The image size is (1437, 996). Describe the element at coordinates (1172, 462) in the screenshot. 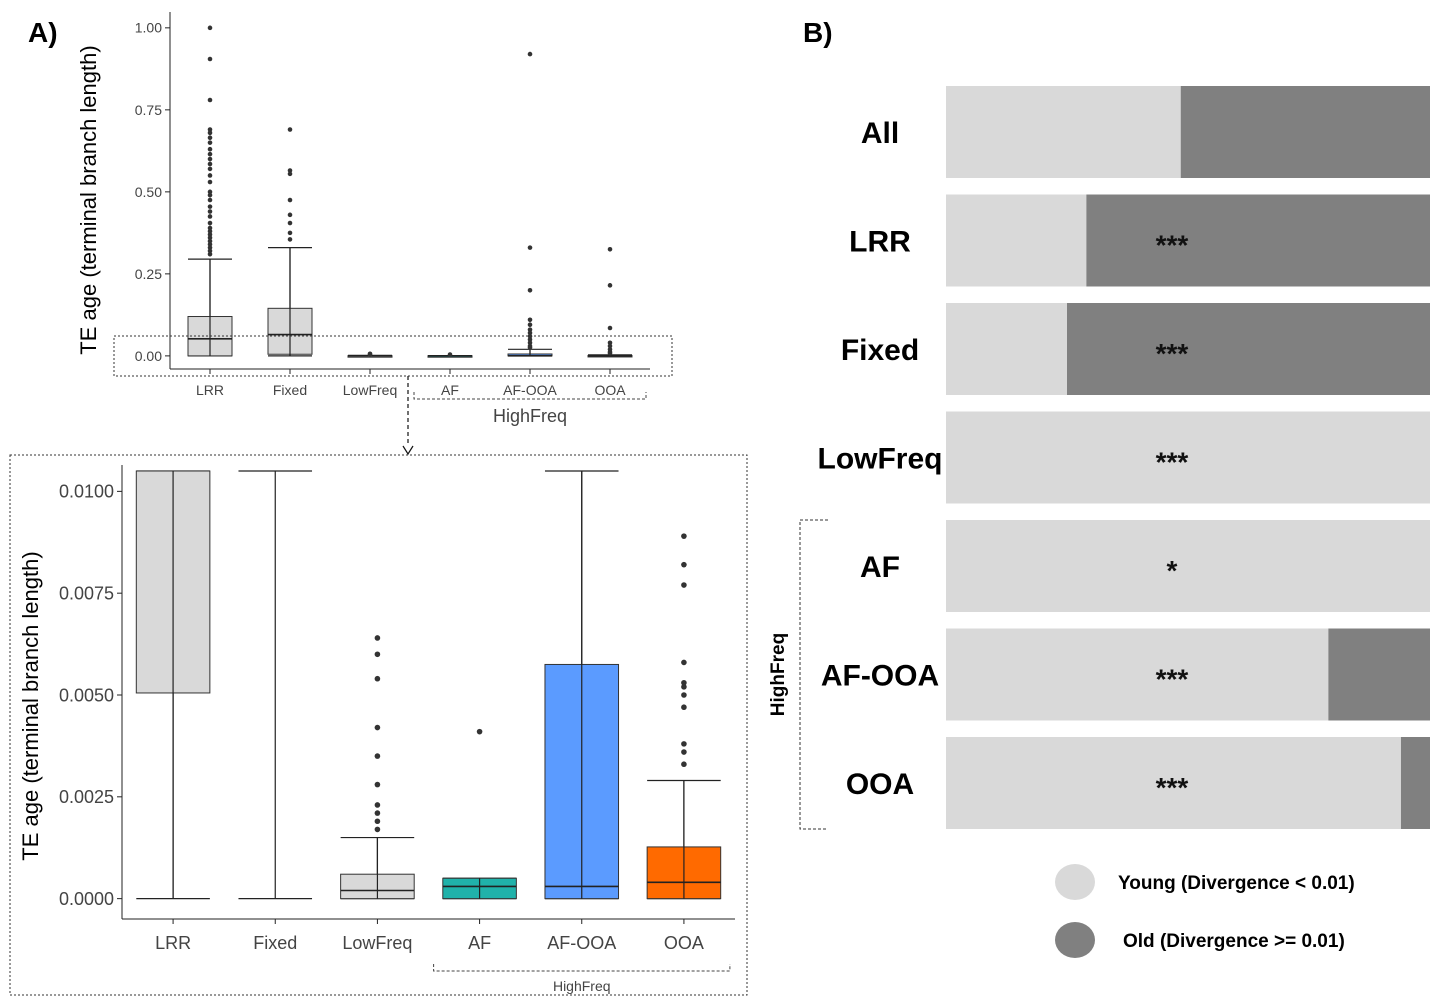

I see `significance-lowfreq: ***` at that location.